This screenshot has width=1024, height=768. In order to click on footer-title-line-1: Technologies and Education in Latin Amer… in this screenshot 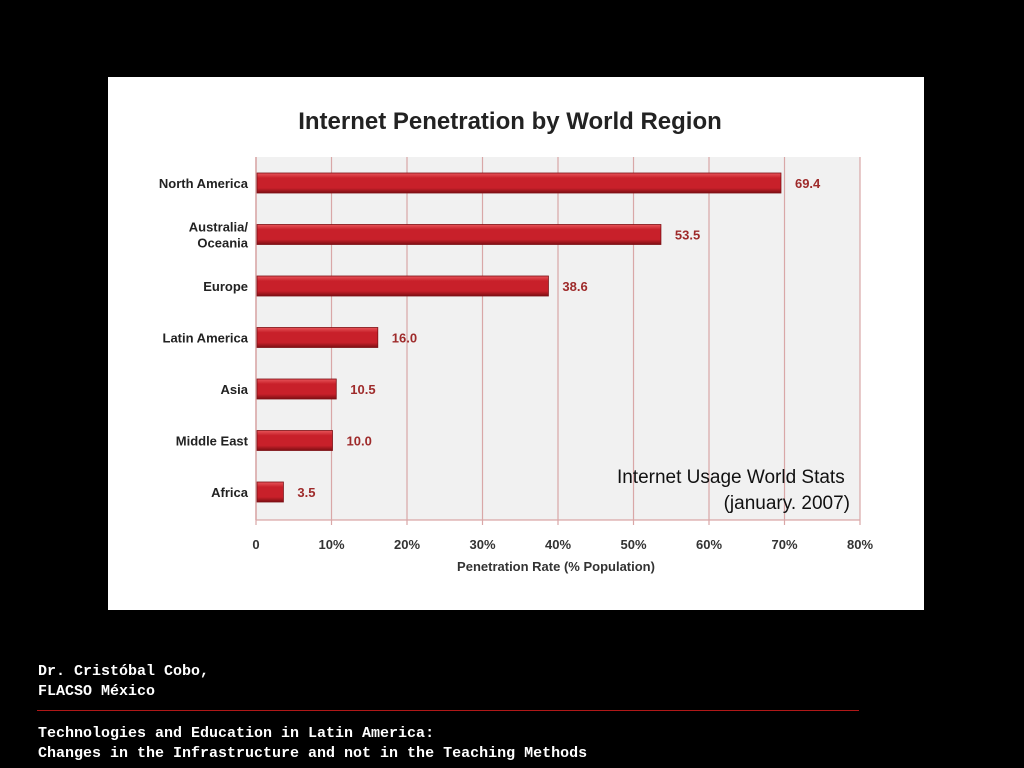, I will do `click(236, 733)`.